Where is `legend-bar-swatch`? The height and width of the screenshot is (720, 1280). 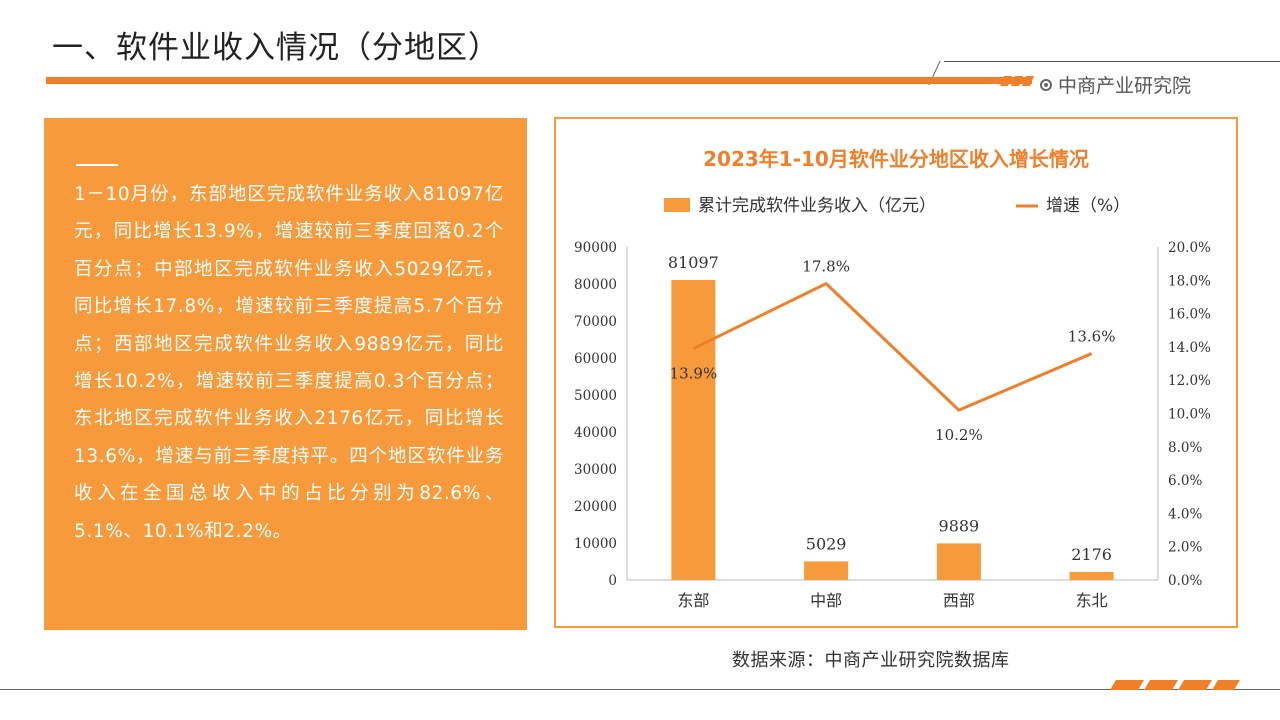 legend-bar-swatch is located at coordinates (677, 205).